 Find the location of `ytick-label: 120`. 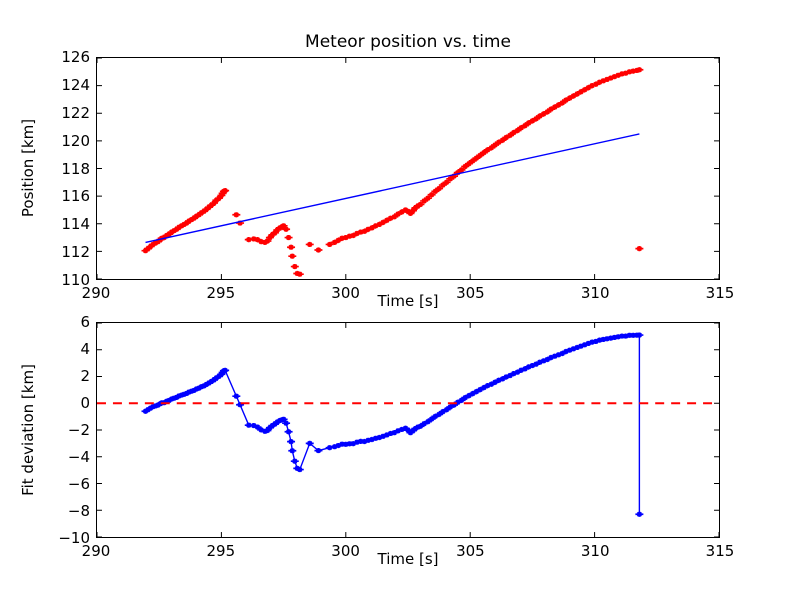

ytick-label: 120 is located at coordinates (75, 140).